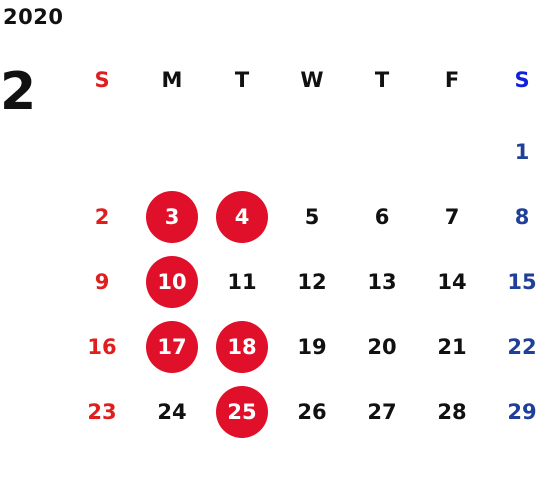 The image size is (548, 503). I want to click on highlighted-day-cell: 17, so click(172, 347).